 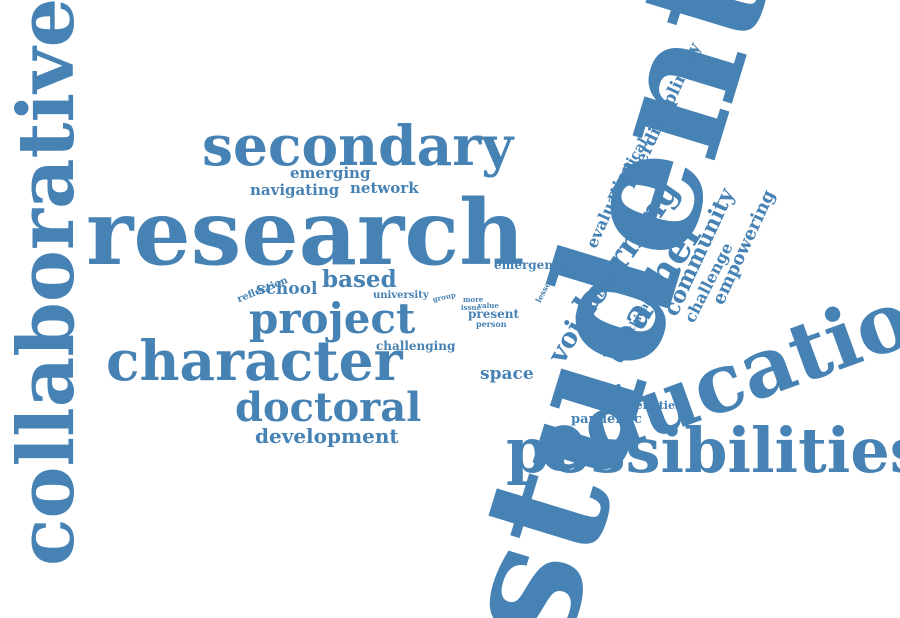 I want to click on word-research: research, so click(x=305, y=233).